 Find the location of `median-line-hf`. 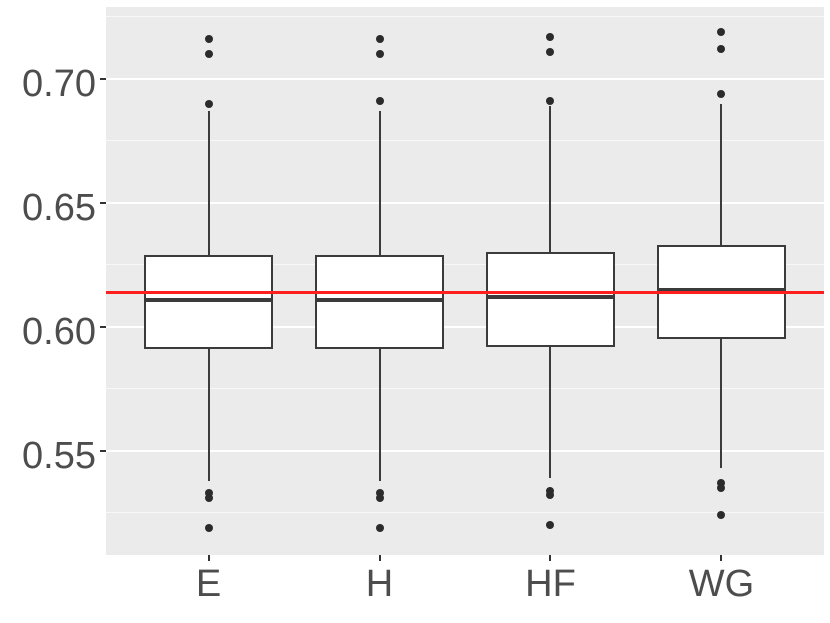

median-line-hf is located at coordinates (550, 297).